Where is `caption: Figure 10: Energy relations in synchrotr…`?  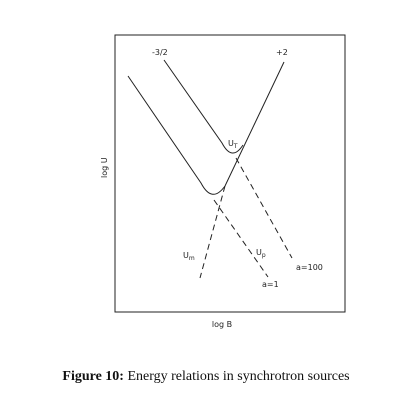 caption: Figure 10: Energy relations in synchrotr… is located at coordinates (205, 376).